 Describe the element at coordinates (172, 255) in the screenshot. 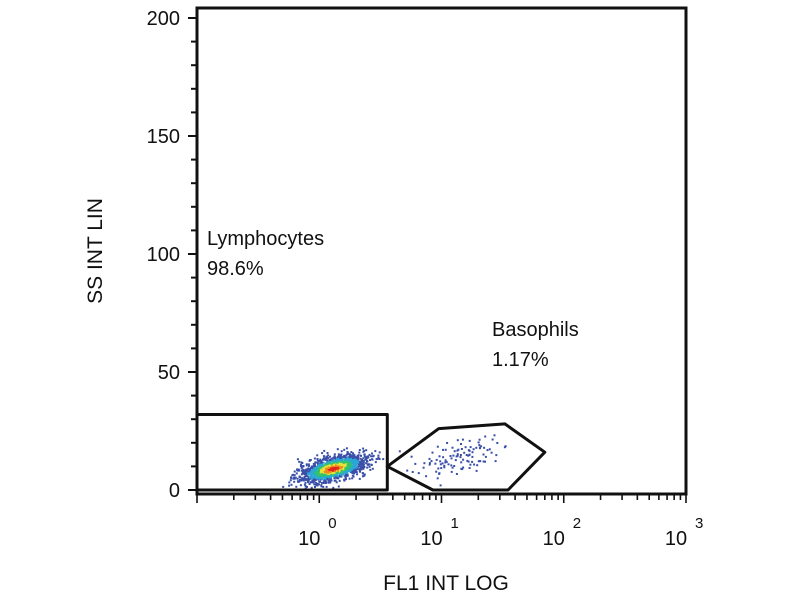

I see `y-axis: 0 50 100 150 200` at that location.